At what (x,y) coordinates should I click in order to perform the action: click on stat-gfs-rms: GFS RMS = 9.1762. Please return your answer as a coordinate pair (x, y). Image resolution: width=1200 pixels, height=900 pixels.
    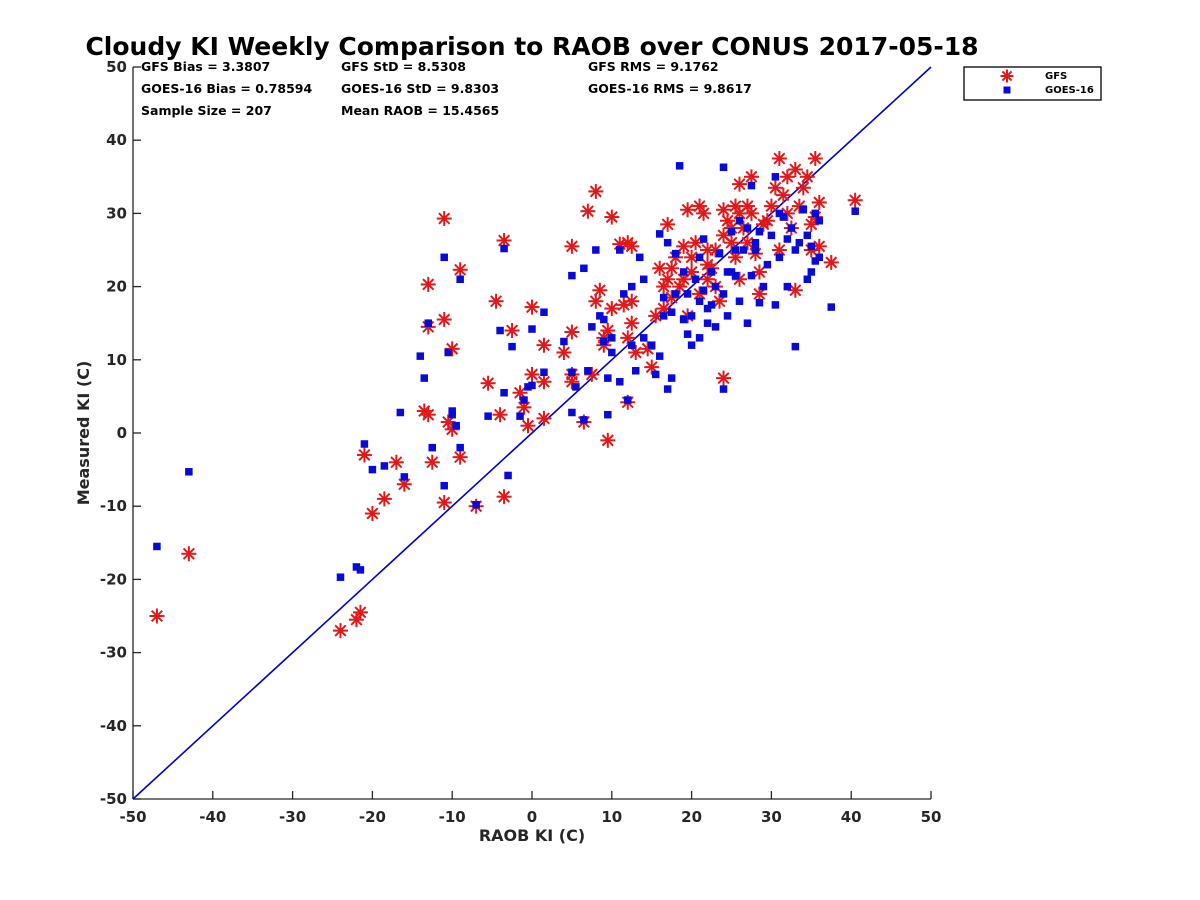
    Looking at the image, I should click on (653, 66).